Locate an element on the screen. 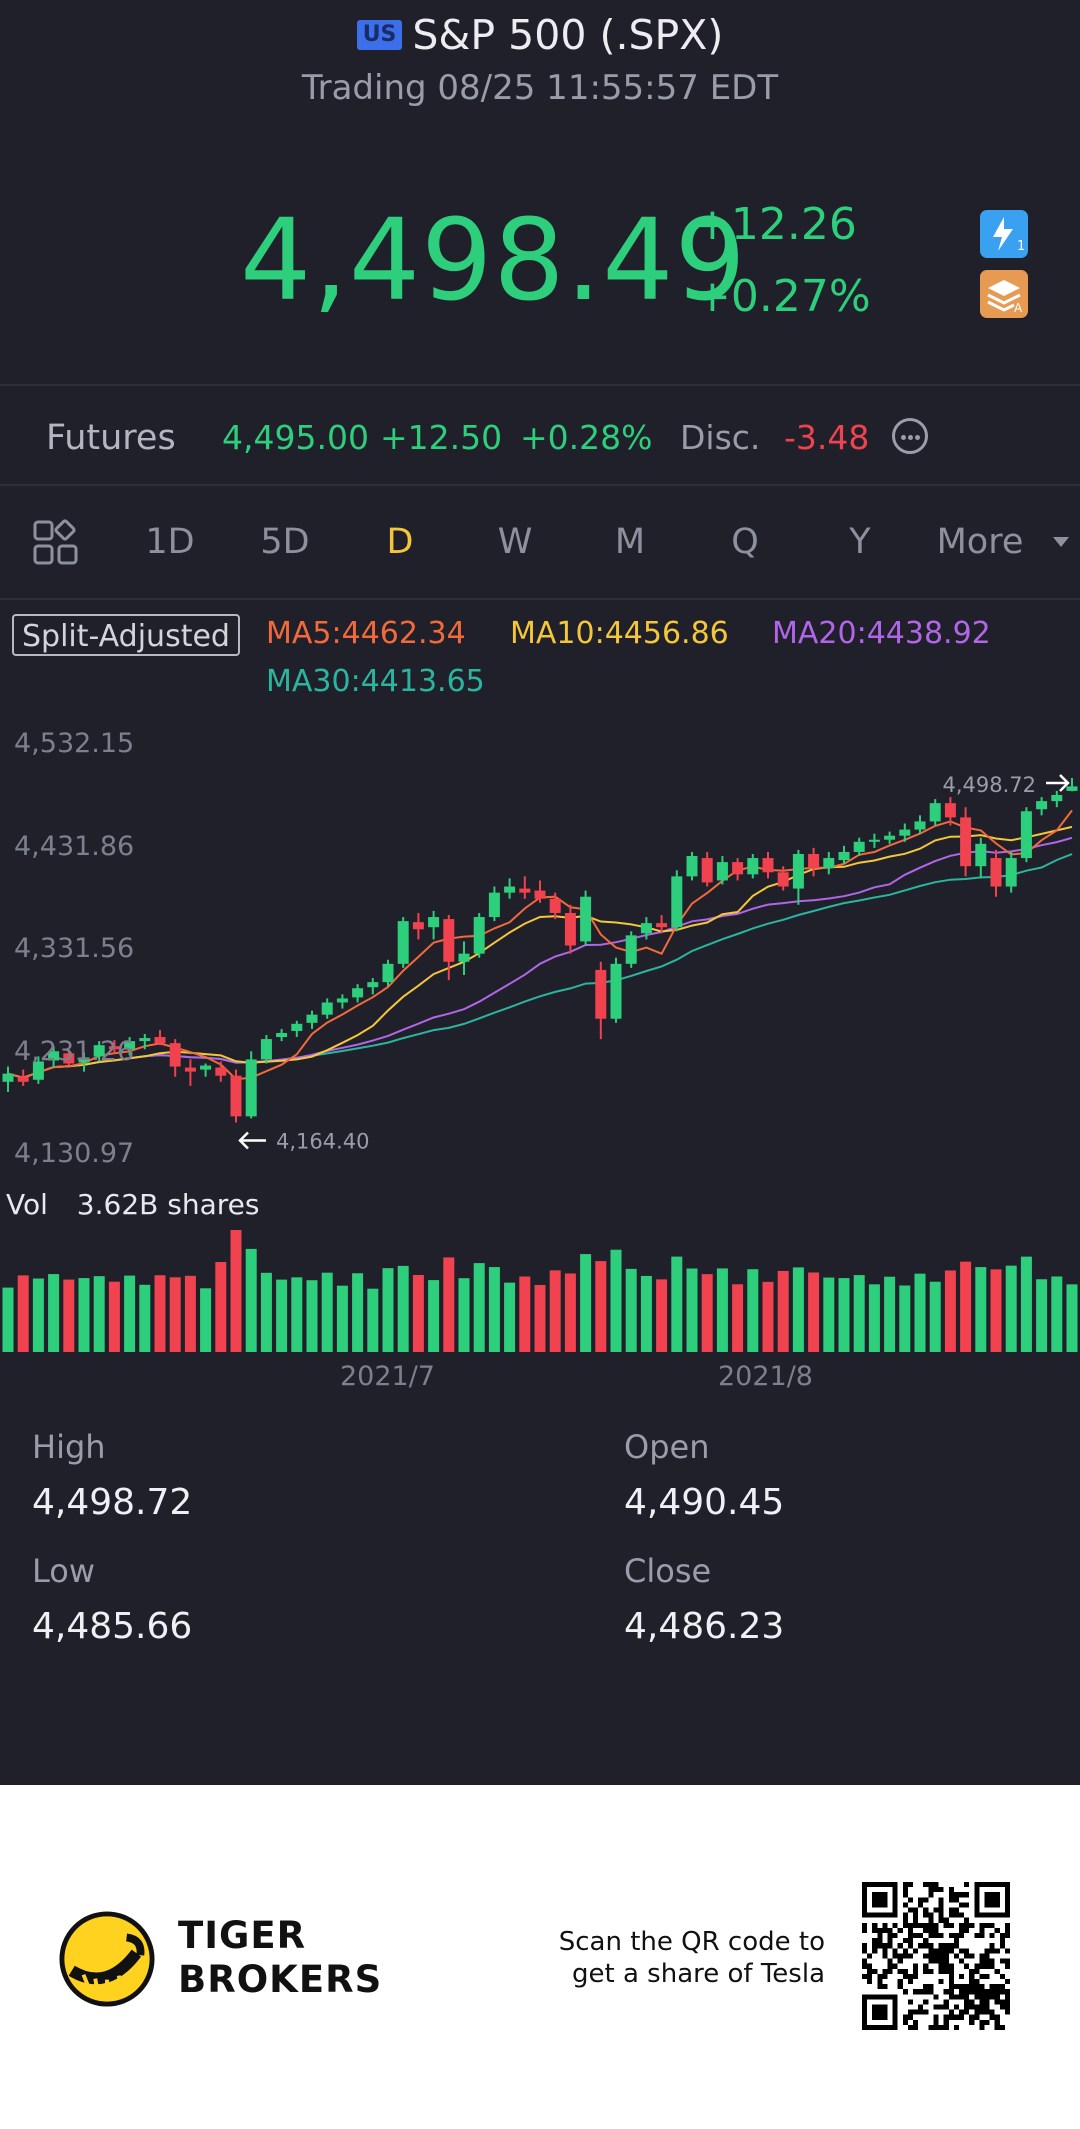 The width and height of the screenshot is (1080, 2129). layers-icon: A is located at coordinates (1004, 294).